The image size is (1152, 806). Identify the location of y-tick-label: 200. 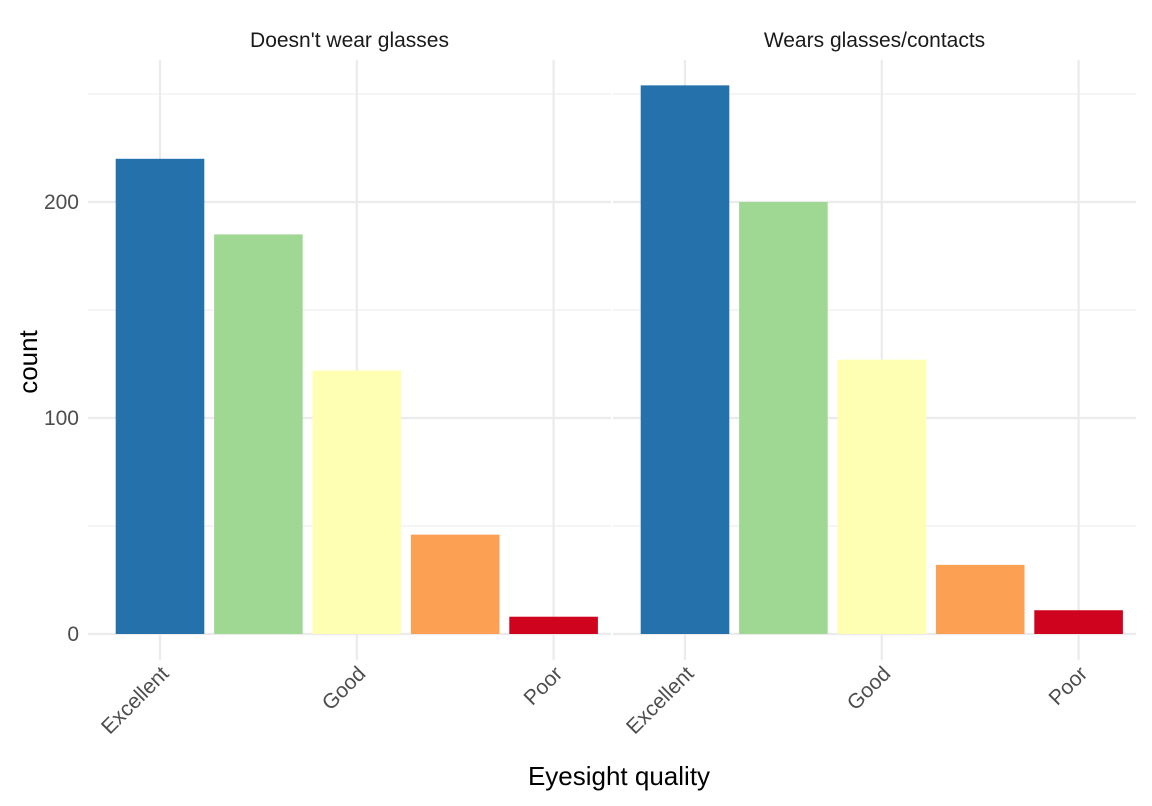
(61, 202).